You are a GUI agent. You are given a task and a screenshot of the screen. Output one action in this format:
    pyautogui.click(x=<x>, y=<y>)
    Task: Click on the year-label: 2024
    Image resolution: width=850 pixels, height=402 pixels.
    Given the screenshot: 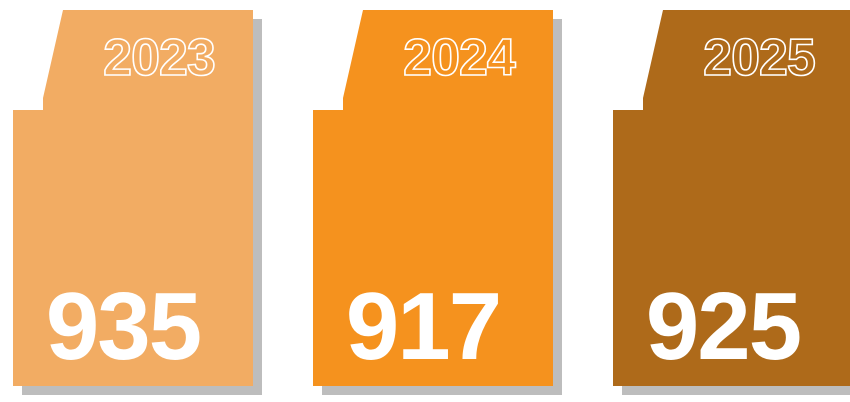 What is the action you would take?
    pyautogui.click(x=459, y=58)
    